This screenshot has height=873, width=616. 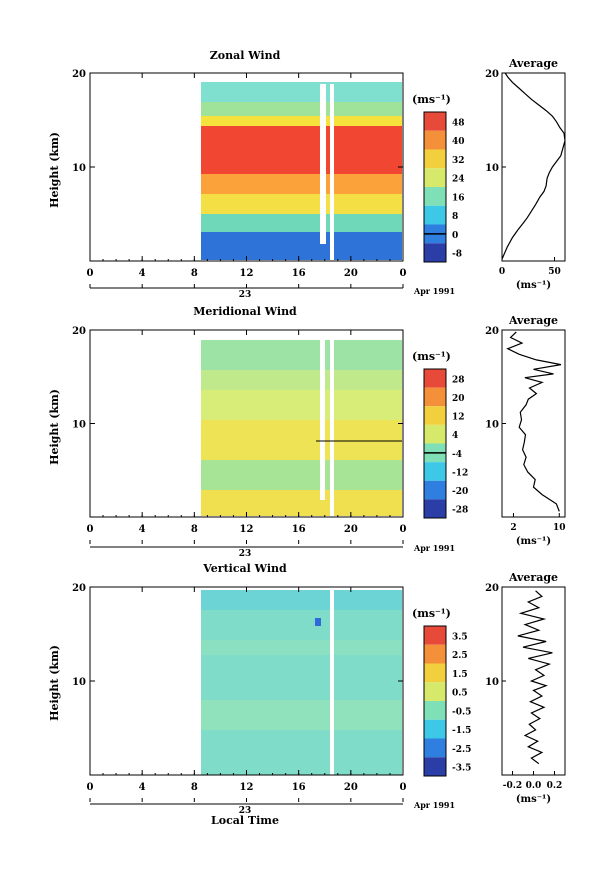 What do you see at coordinates (460, 473) in the screenshot?
I see `colorbar-label: -12` at bounding box center [460, 473].